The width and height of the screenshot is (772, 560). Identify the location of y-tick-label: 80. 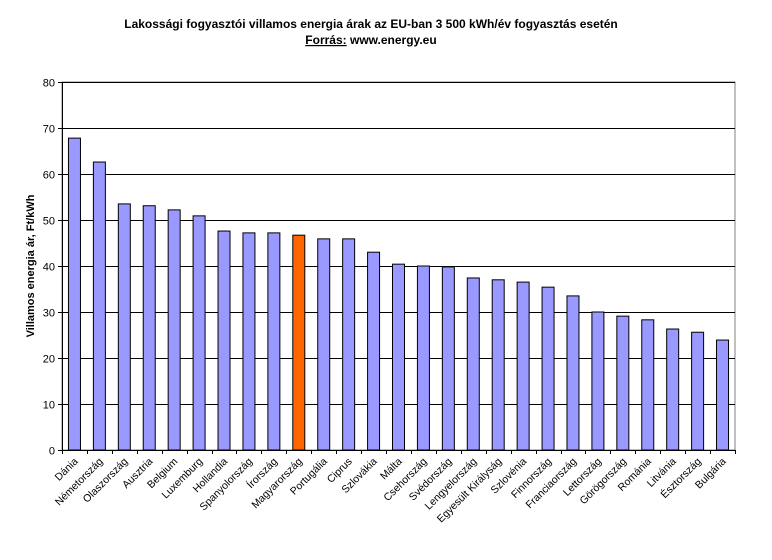
(49, 84).